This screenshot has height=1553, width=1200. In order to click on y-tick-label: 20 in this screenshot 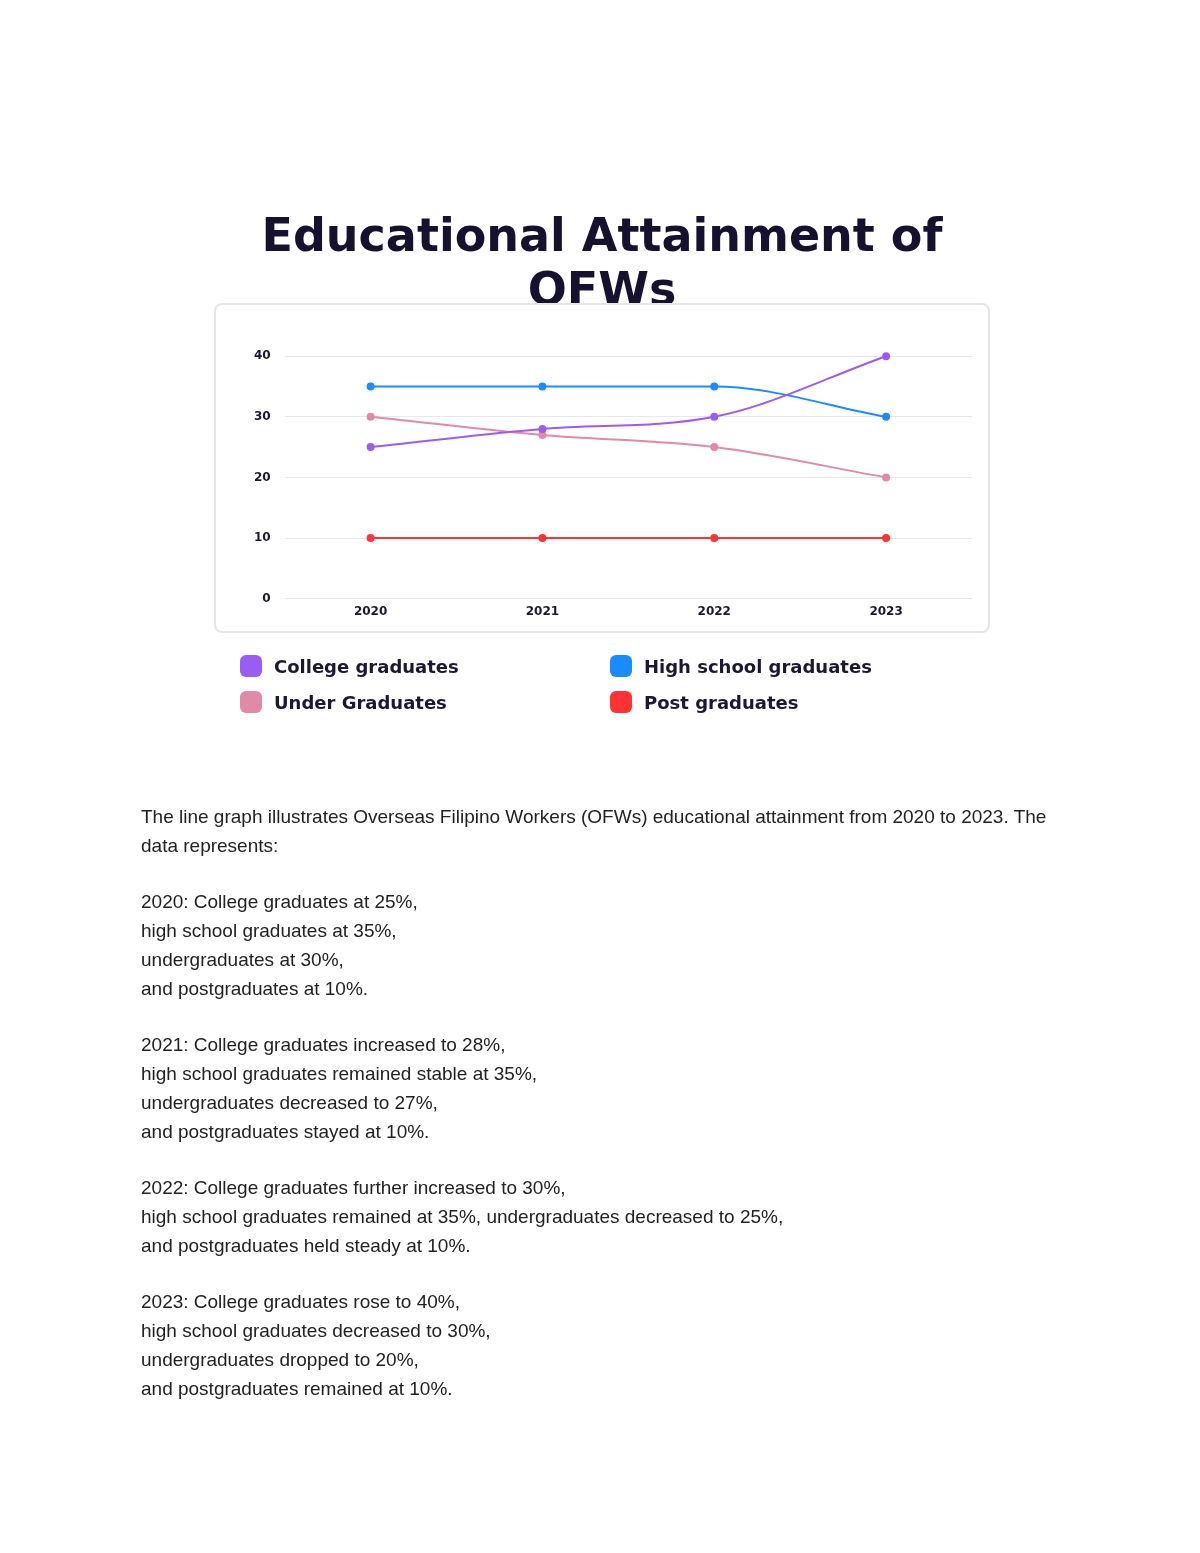, I will do `click(262, 476)`.